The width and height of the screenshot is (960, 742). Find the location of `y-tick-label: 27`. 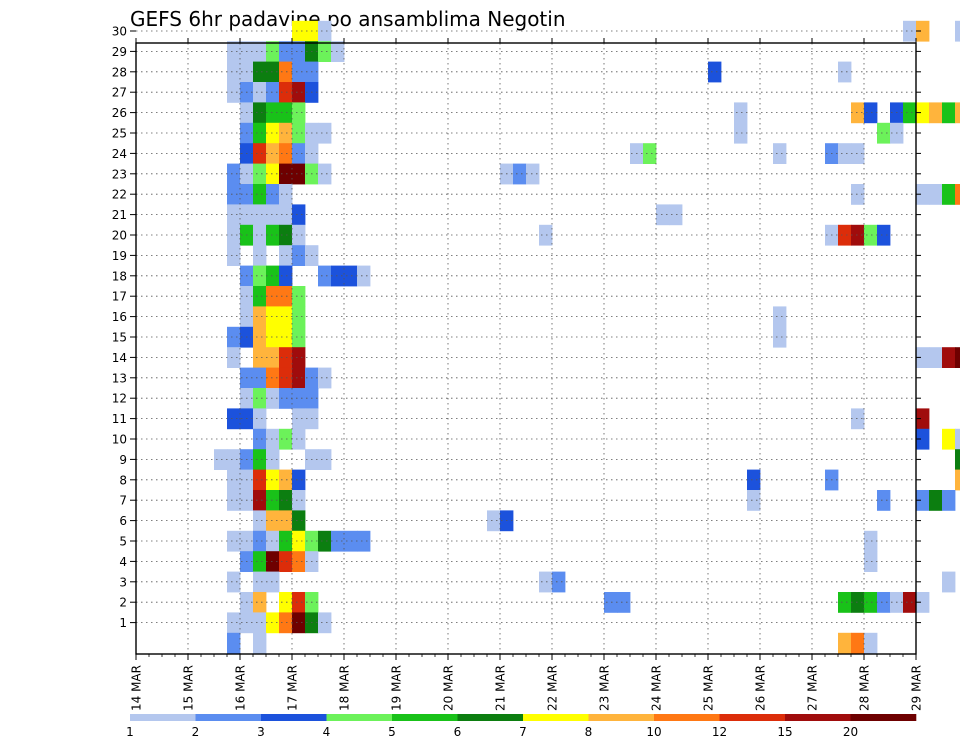

y-tick-label: 27 is located at coordinates (119, 93).